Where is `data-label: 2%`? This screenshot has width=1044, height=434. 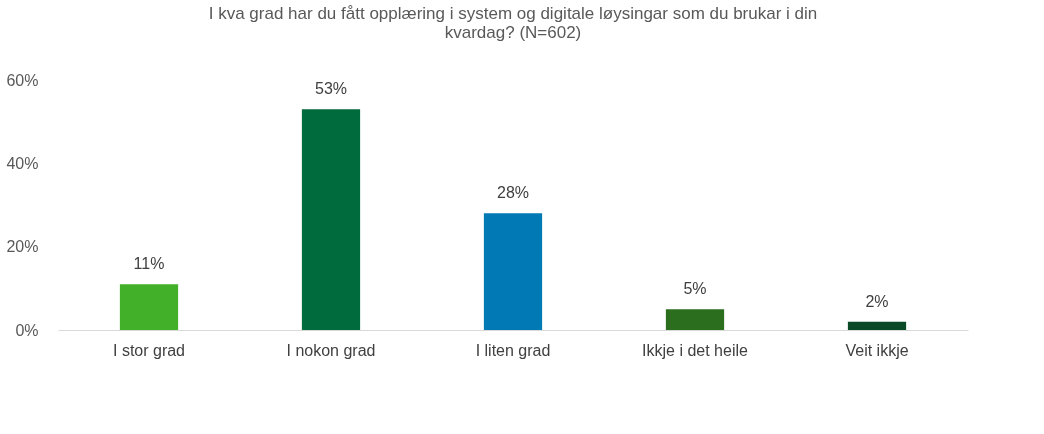 data-label: 2% is located at coordinates (877, 301).